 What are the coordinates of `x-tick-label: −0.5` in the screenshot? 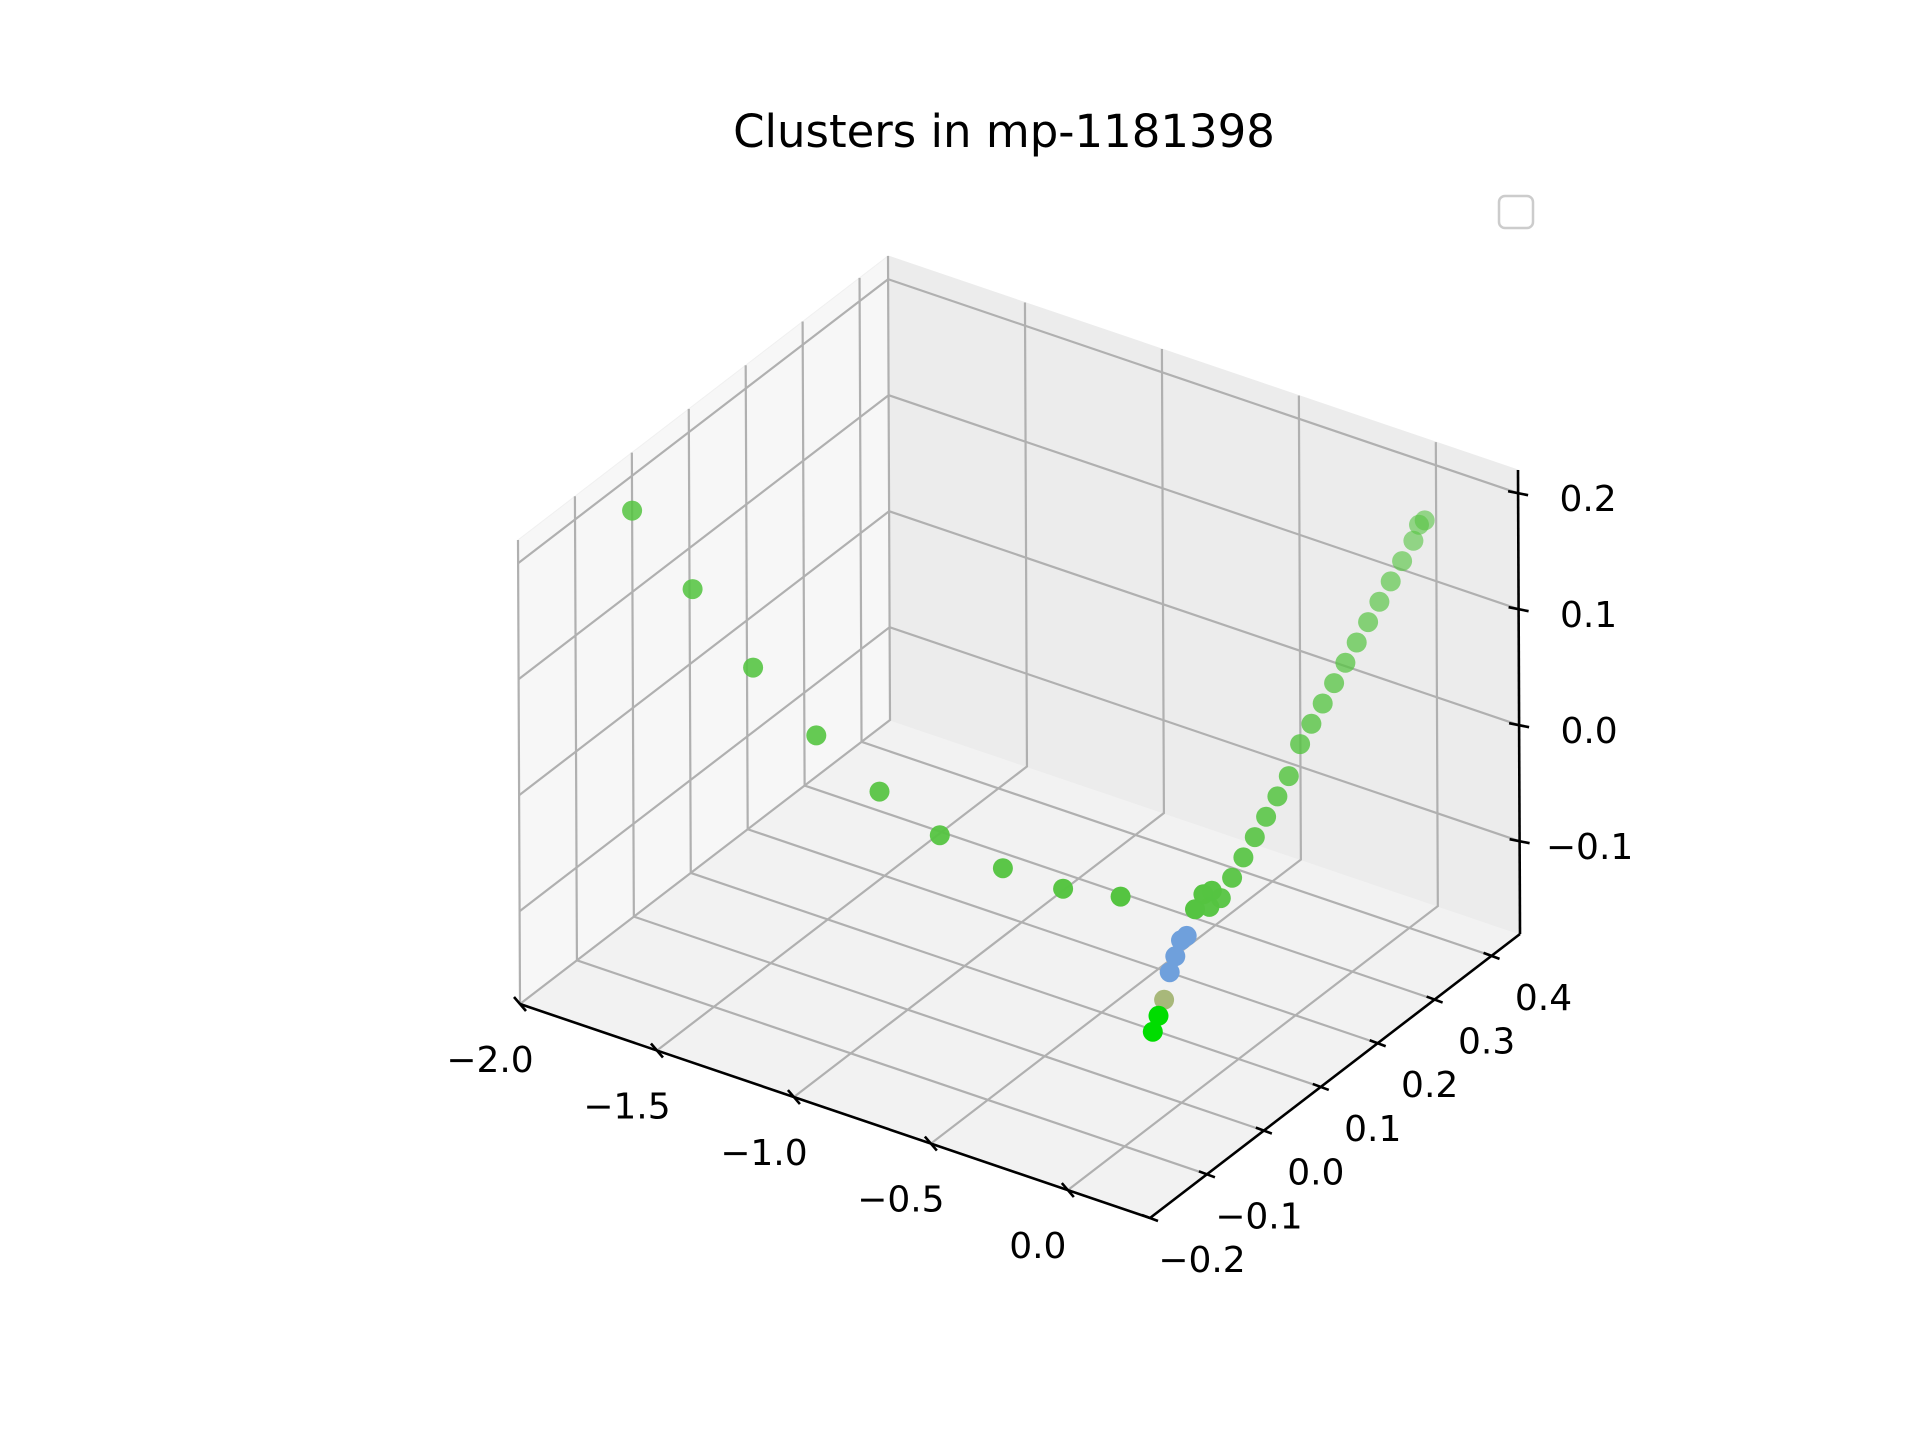 It's located at (900, 1200).